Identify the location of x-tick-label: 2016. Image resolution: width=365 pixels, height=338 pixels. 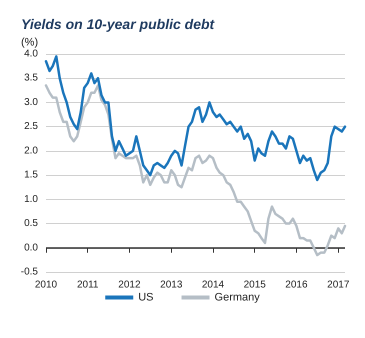
(296, 285).